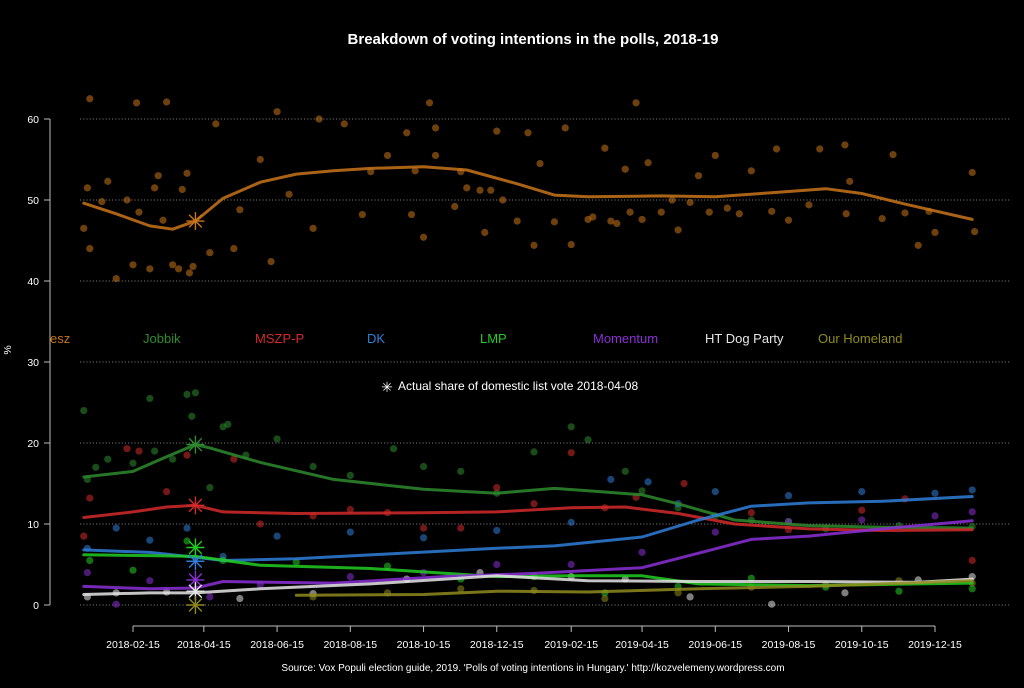 The width and height of the screenshot is (1024, 688). I want to click on election-marker-momentum, so click(195, 579).